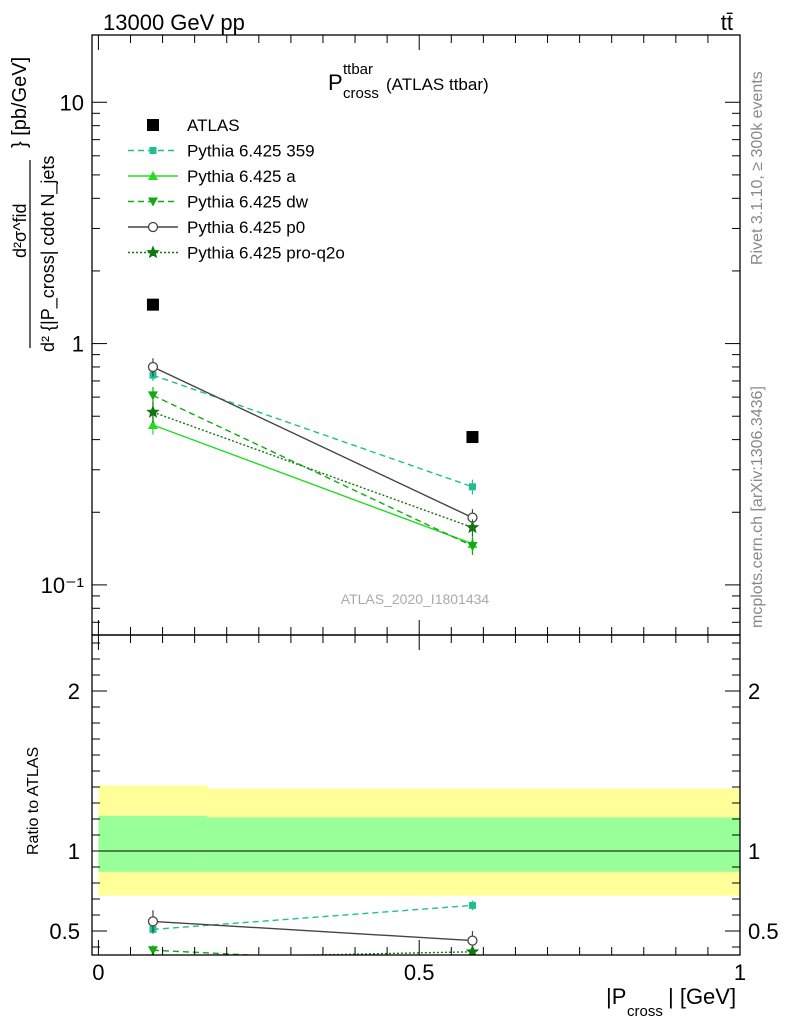  Describe the element at coordinates (74, 691) in the screenshot. I see `ratio-ytick-label-left-2: 2` at that location.